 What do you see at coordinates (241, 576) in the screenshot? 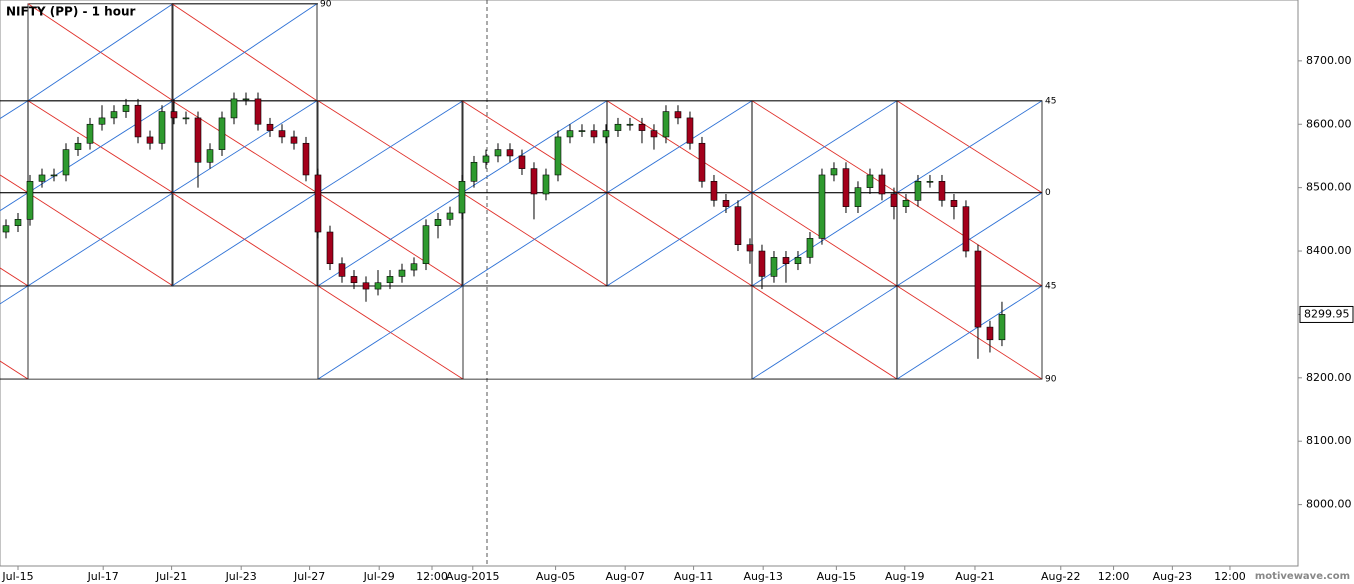
I see `x-tick-label: Jul-23` at bounding box center [241, 576].